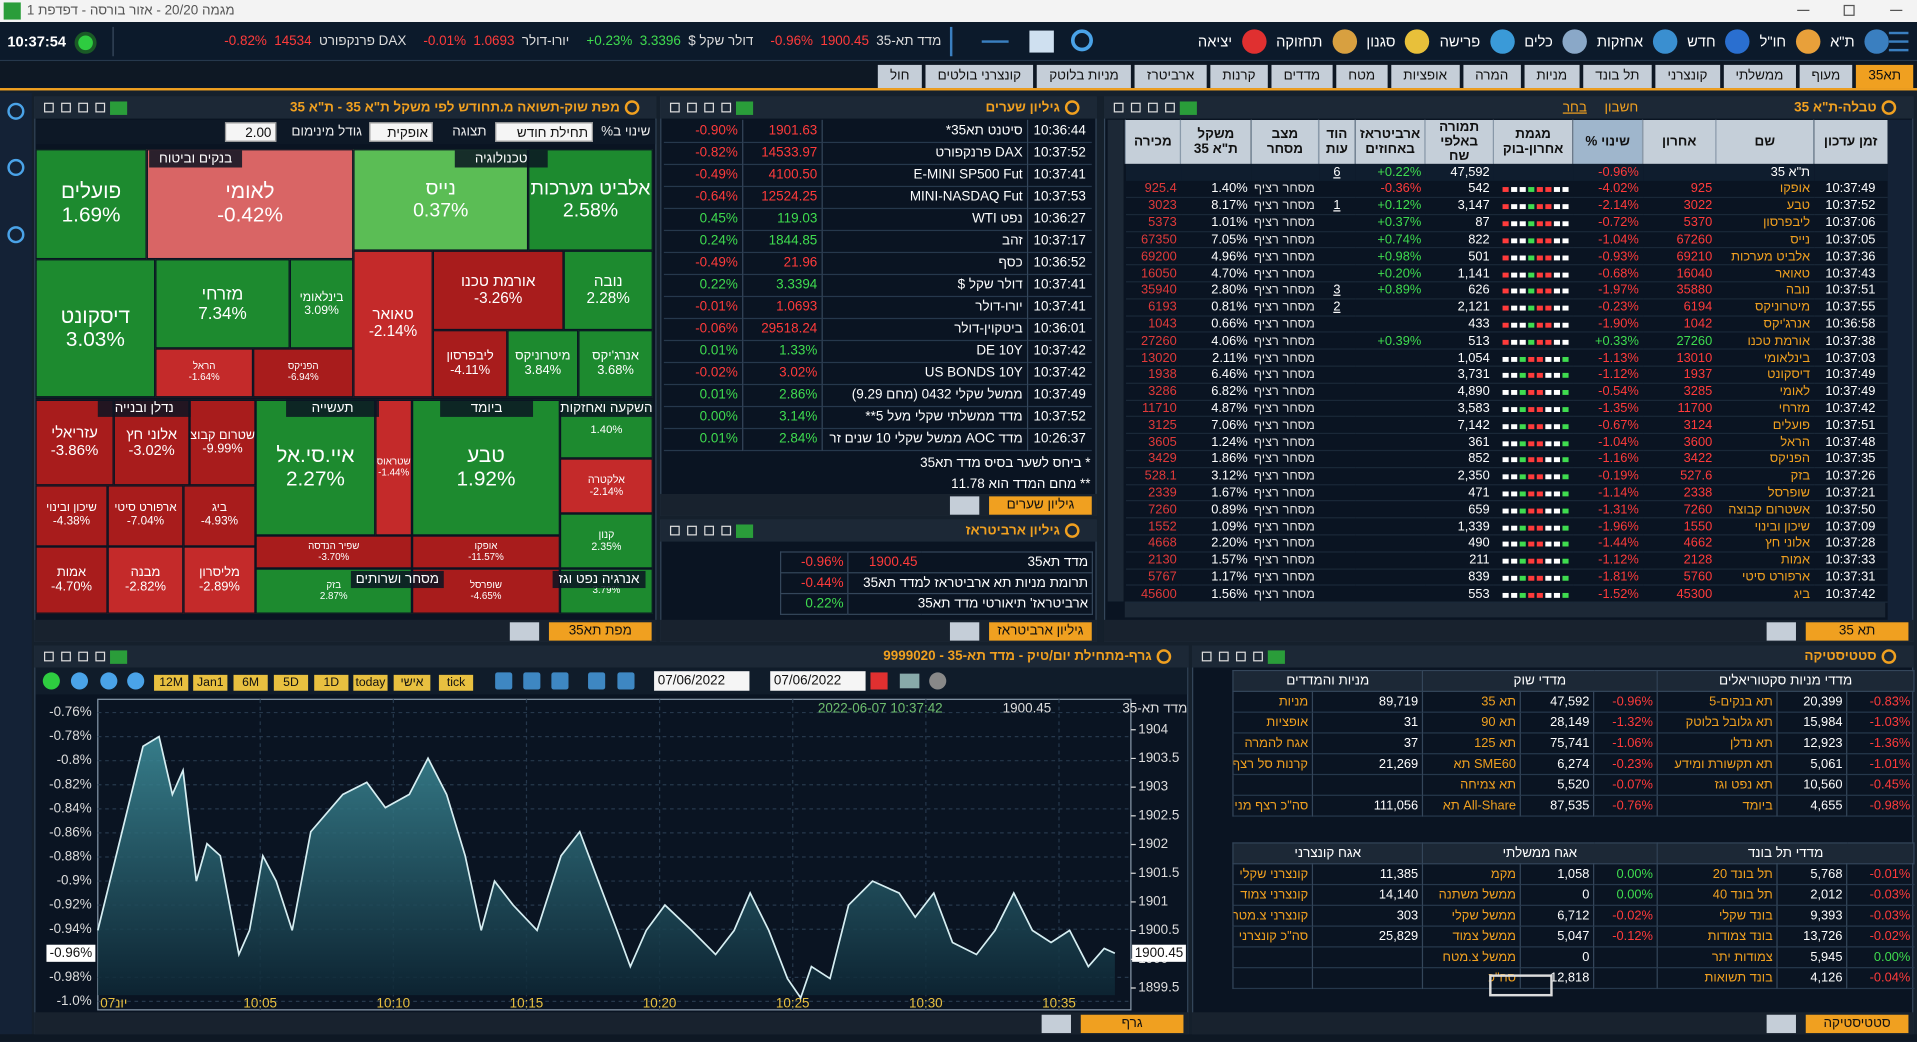  What do you see at coordinates (1687, 76) in the screenshot?
I see `tab: קונצרני` at bounding box center [1687, 76].